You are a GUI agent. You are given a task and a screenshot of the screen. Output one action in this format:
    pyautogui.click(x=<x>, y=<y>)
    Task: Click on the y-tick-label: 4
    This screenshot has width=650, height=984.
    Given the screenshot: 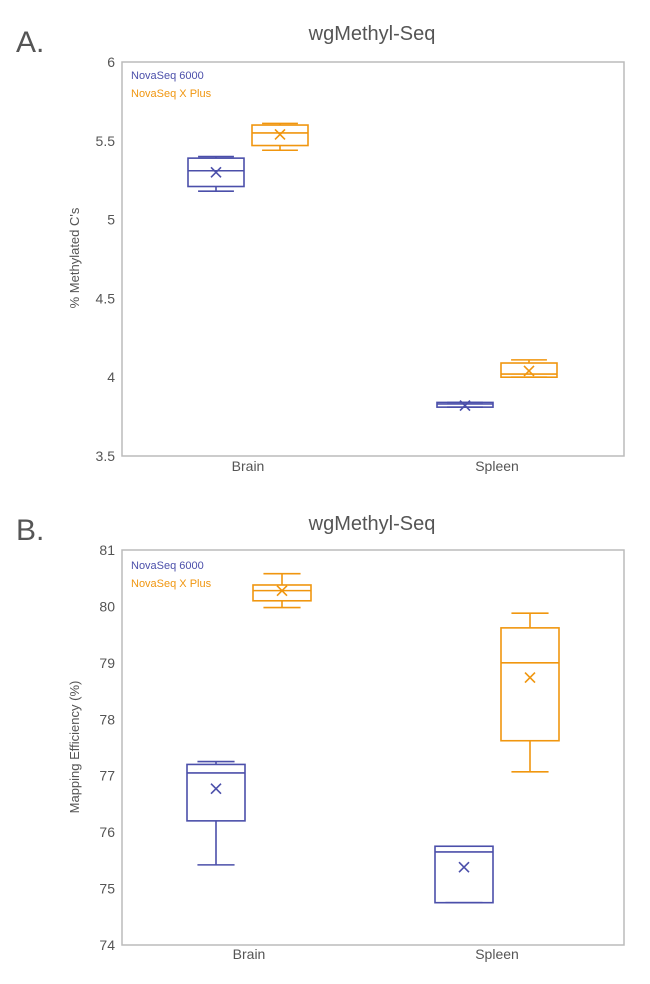 What is the action you would take?
    pyautogui.click(x=111, y=377)
    